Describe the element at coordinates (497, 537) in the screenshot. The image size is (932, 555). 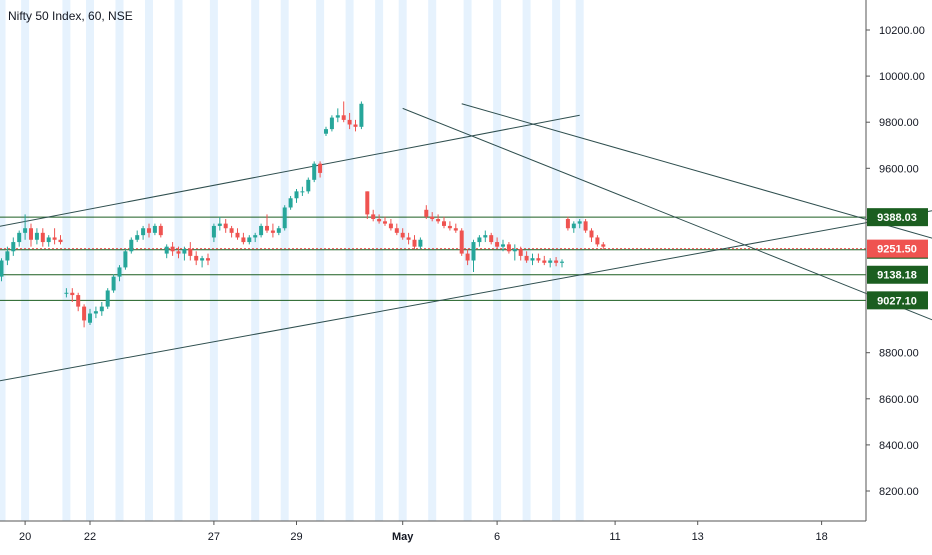
I see `time-tick-label: 6` at that location.